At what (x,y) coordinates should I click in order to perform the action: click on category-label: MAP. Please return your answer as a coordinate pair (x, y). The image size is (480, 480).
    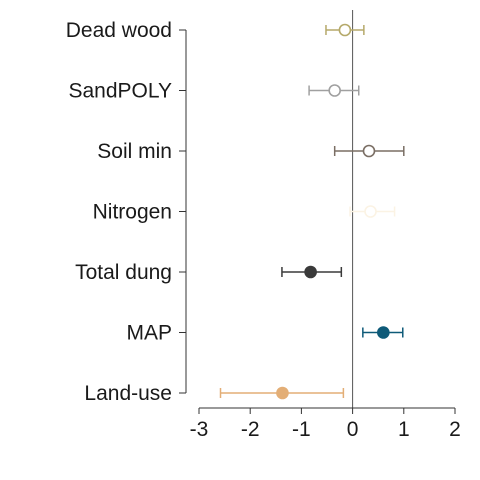
    Looking at the image, I should click on (149, 333).